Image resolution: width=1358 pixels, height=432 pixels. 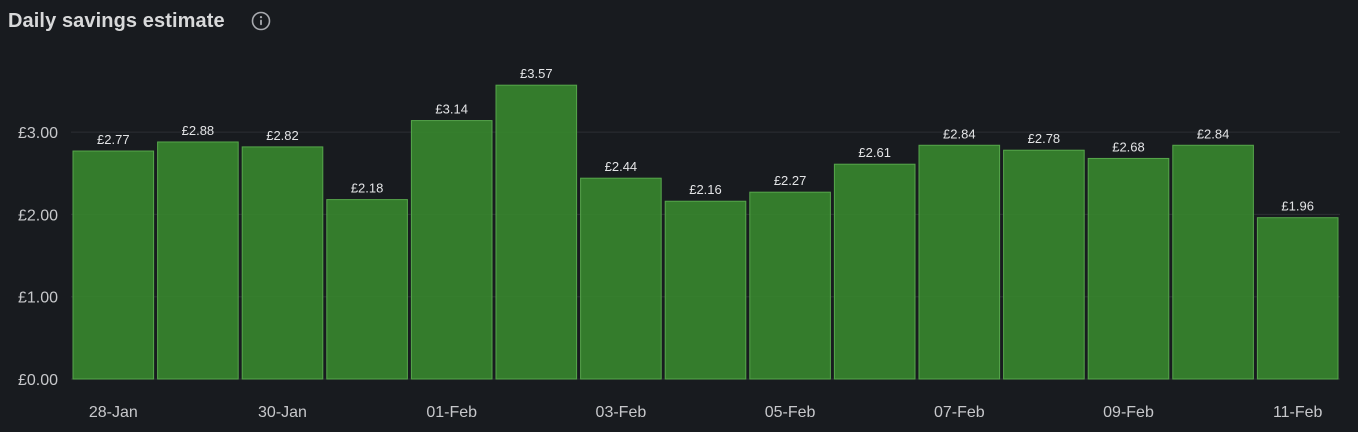 I want to click on bar-11-feb, so click(x=1297, y=298).